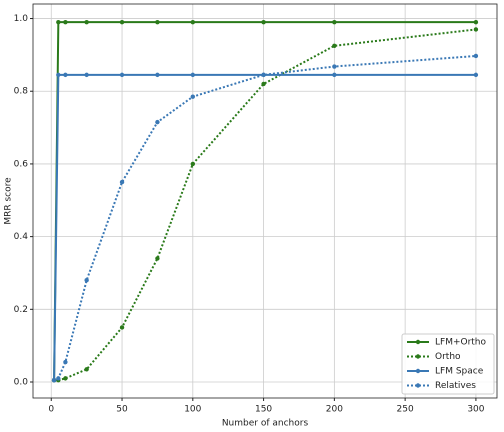 The width and height of the screenshot is (504, 432). Describe the element at coordinates (448, 357) in the screenshot. I see `legend-label: Ortho` at that location.